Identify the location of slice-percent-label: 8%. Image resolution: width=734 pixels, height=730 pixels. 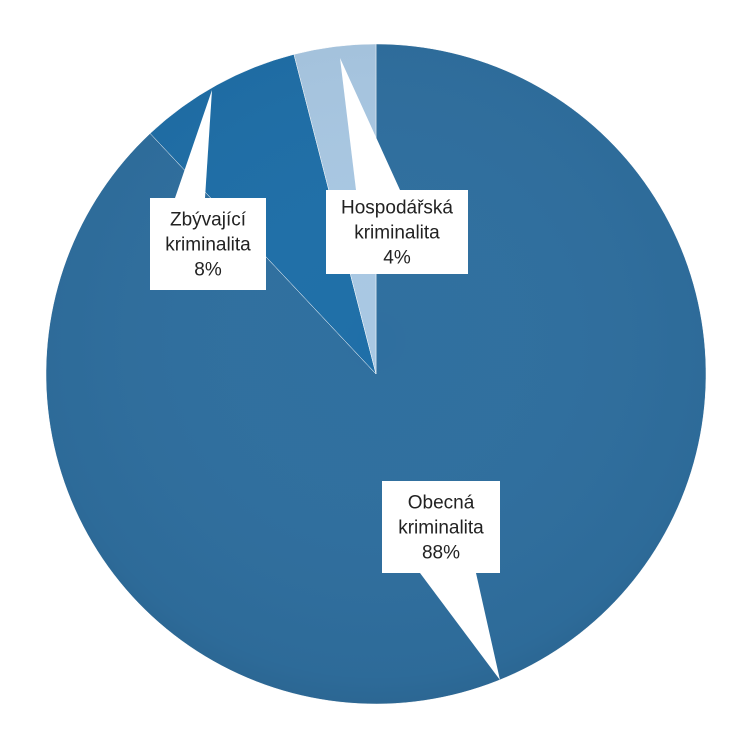
(208, 270).